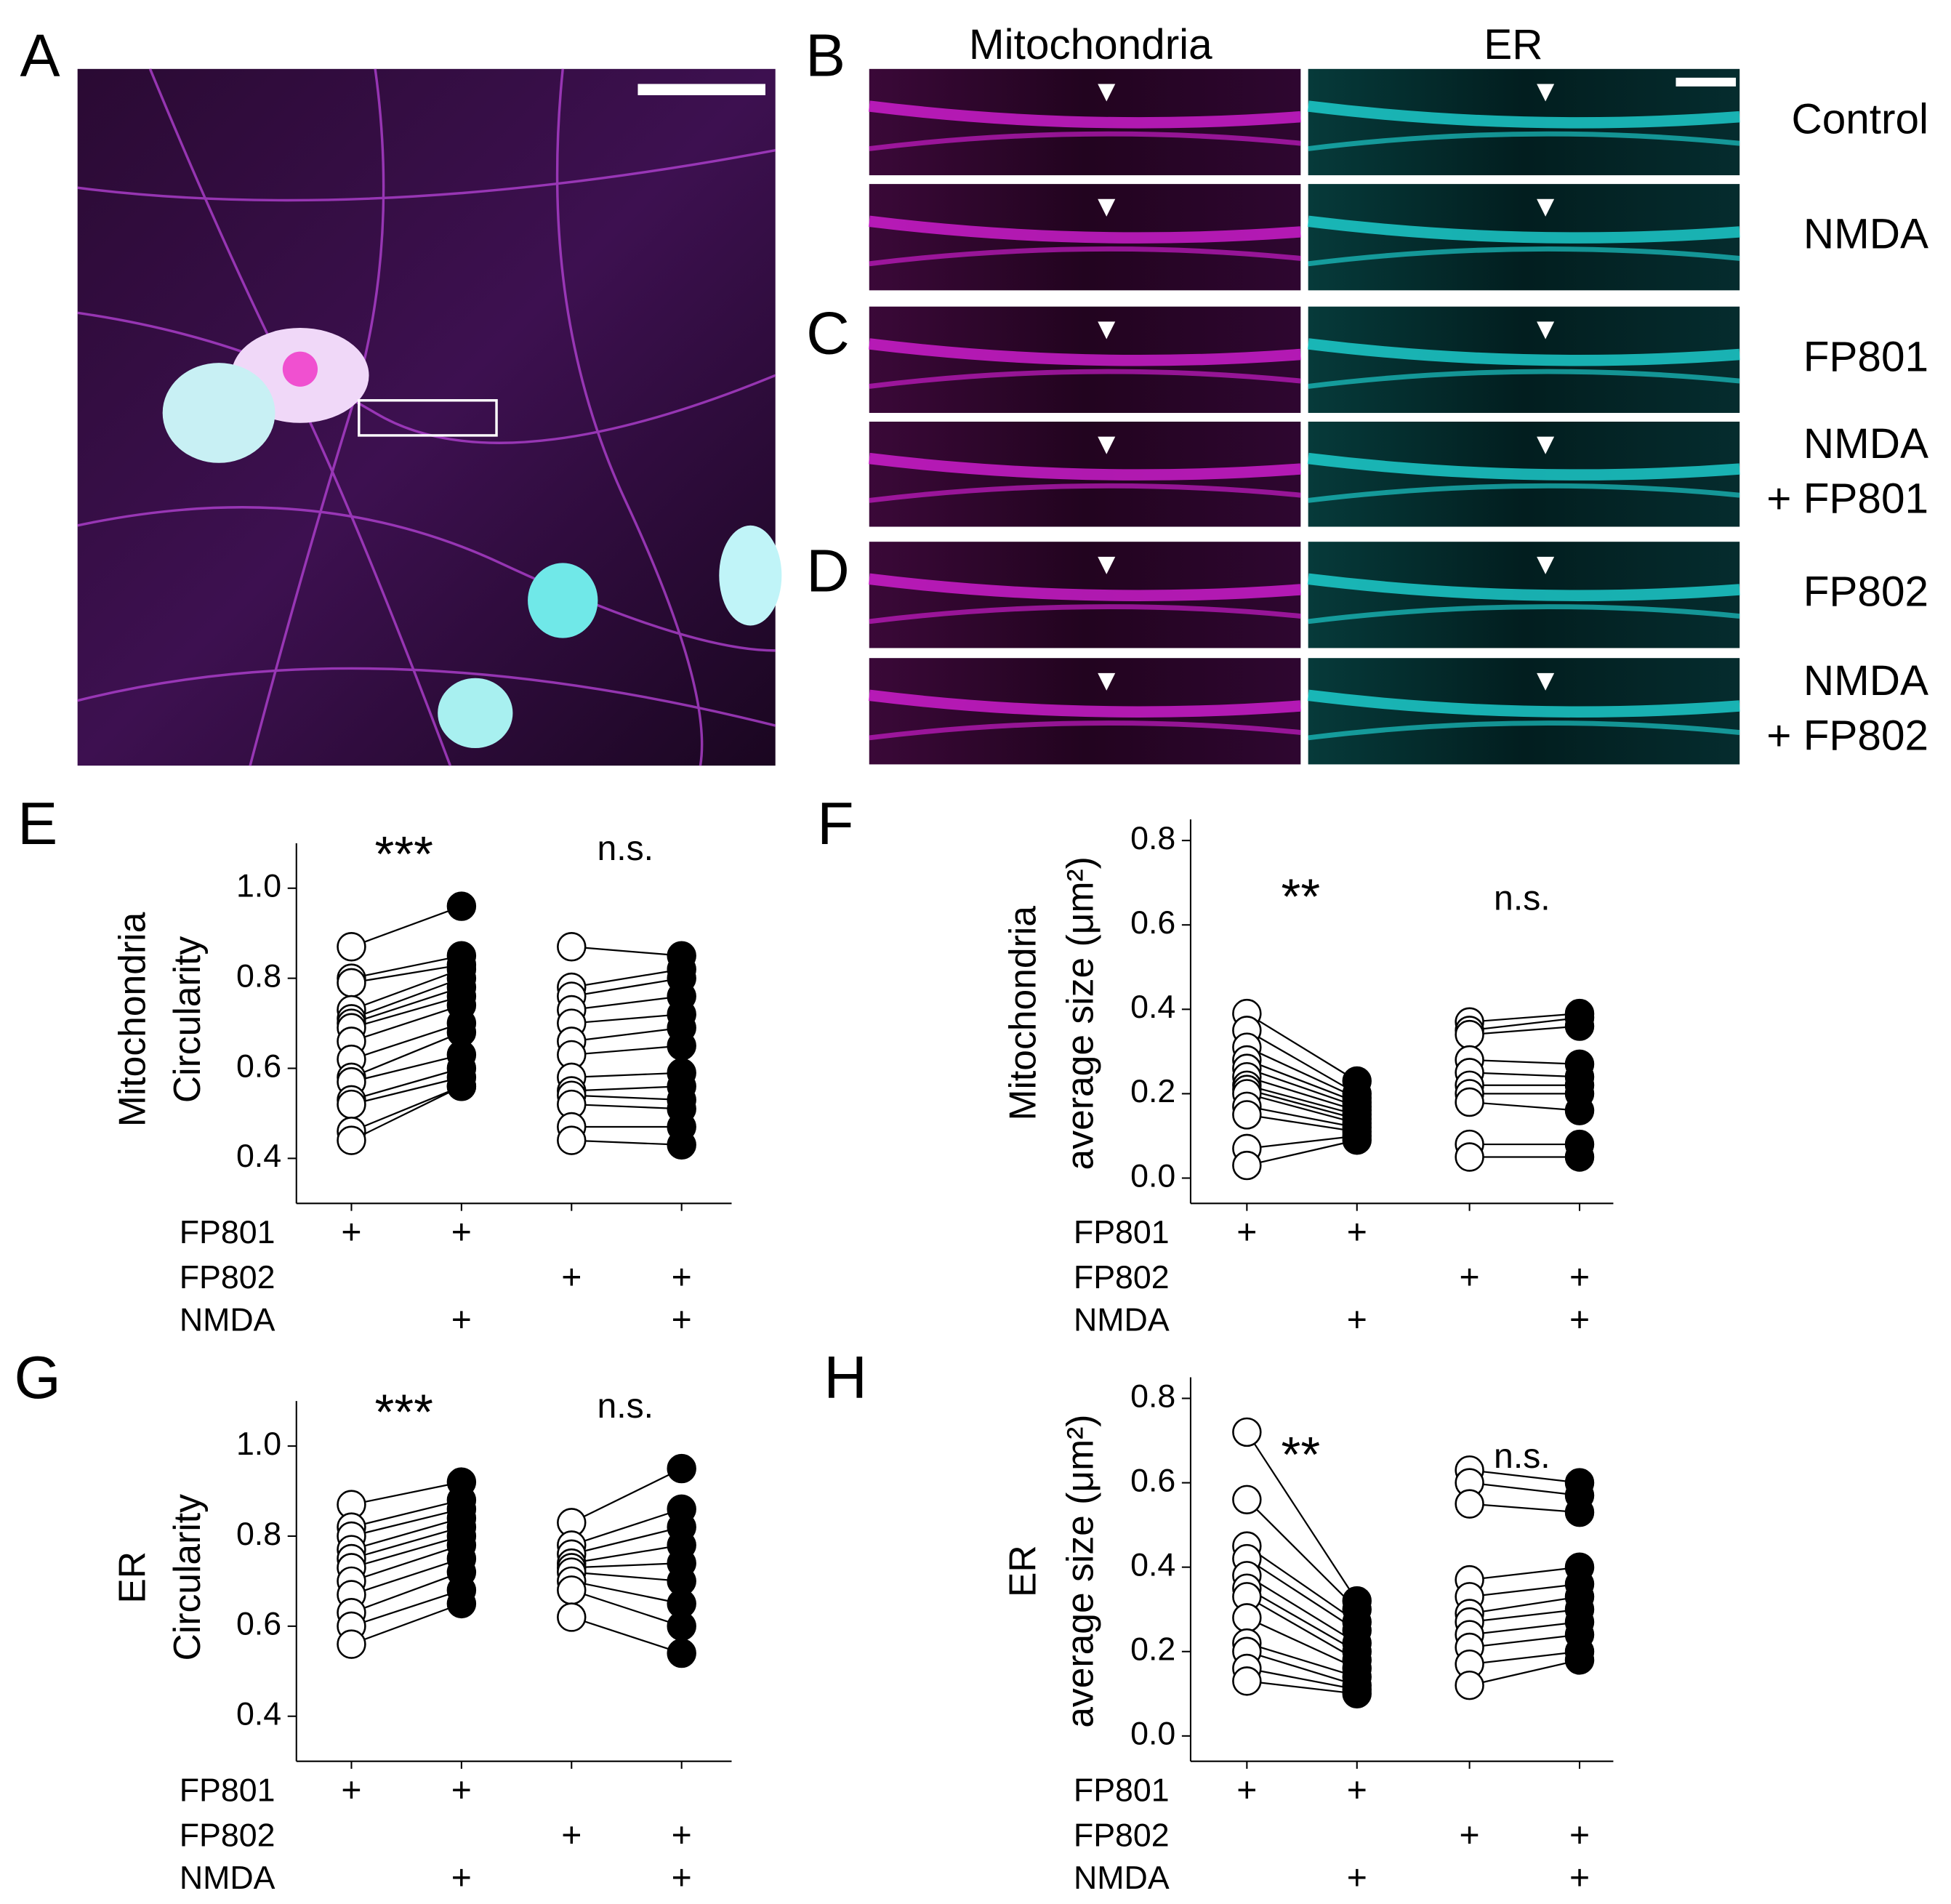 This screenshot has height=1904, width=1951. I want to click on y-tick-label: 0.0, so click(1153, 1734).